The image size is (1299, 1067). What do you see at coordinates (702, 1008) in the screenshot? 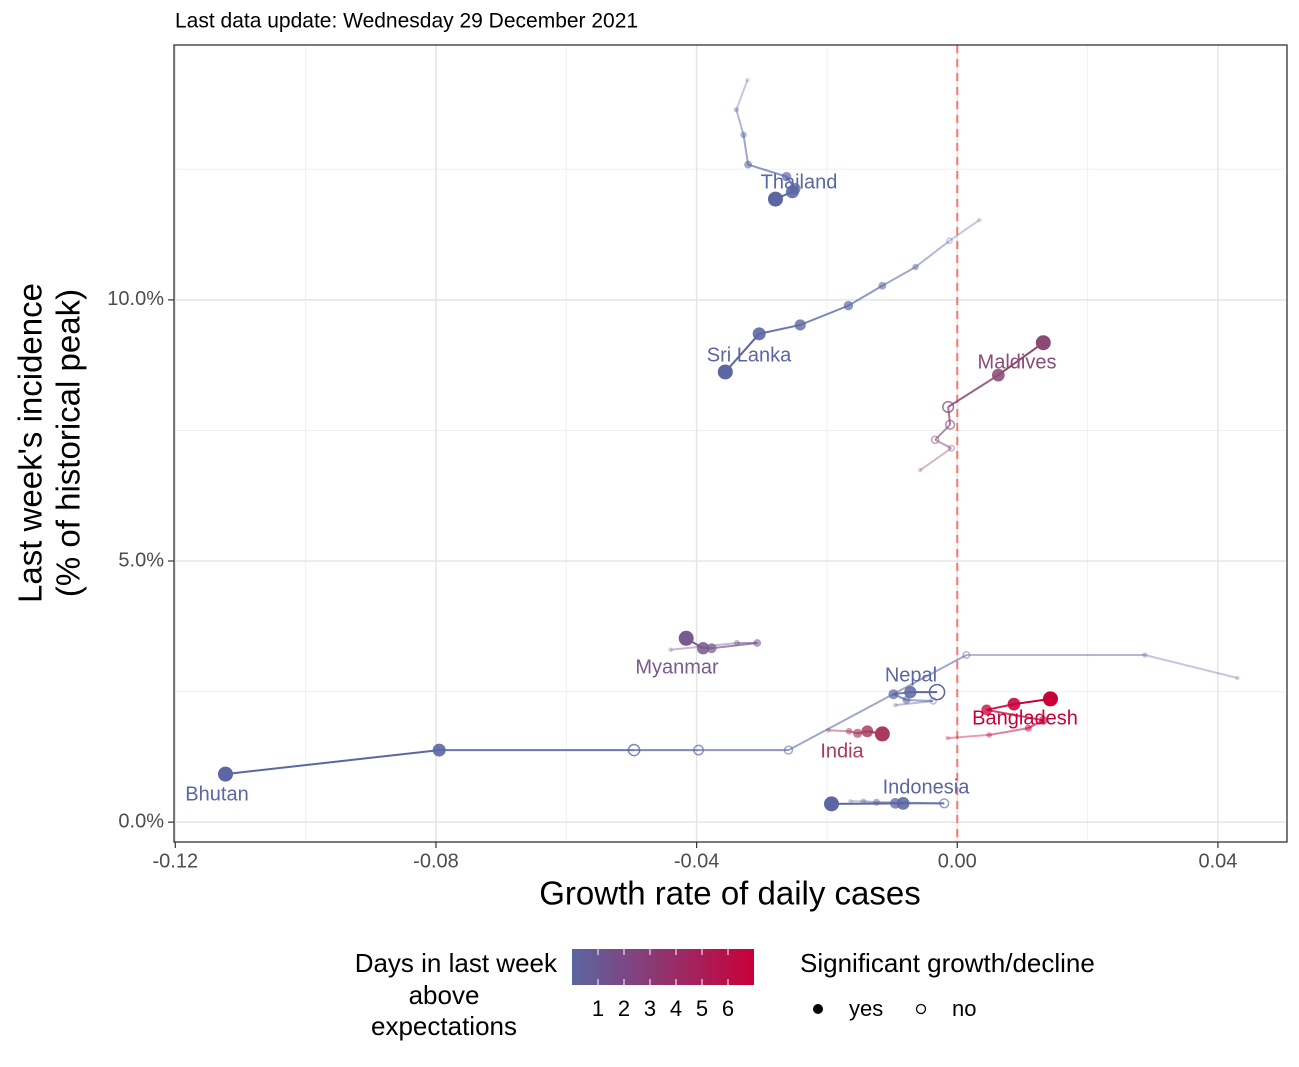
I see `colorbar-label: 5` at bounding box center [702, 1008].